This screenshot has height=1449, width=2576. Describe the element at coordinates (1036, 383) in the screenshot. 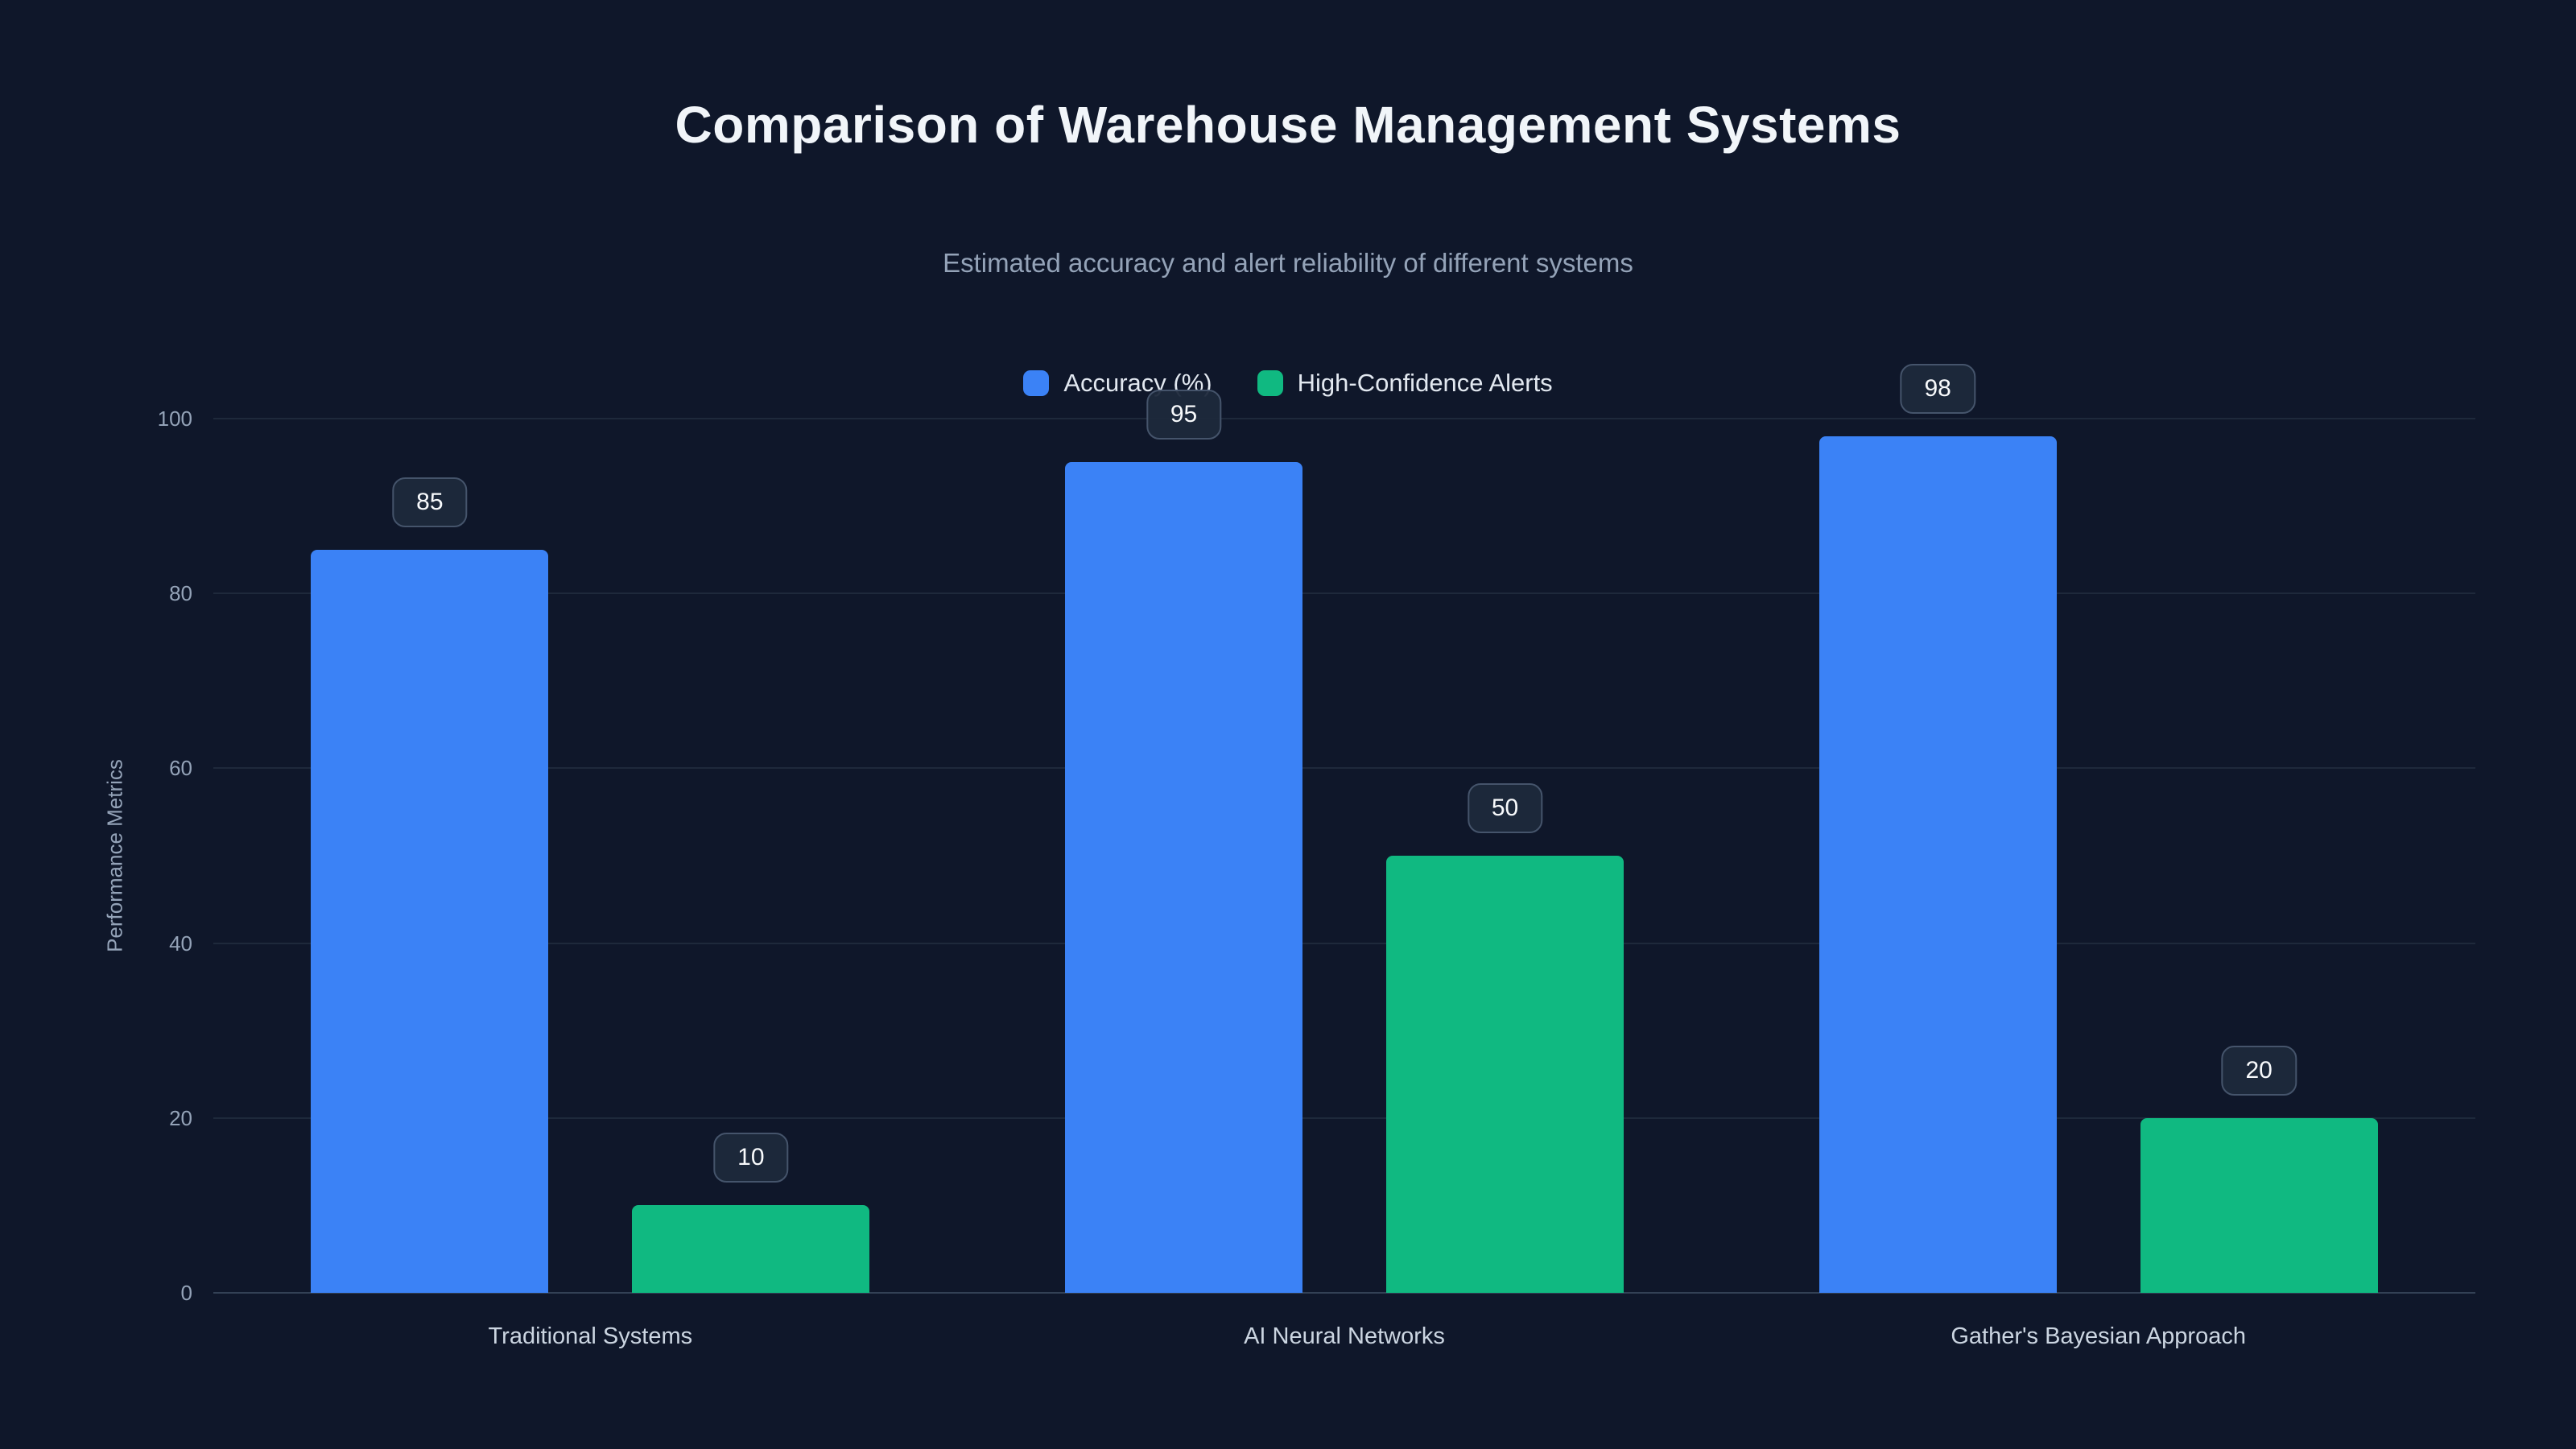

I see `legend-swatch-accuracy` at that location.